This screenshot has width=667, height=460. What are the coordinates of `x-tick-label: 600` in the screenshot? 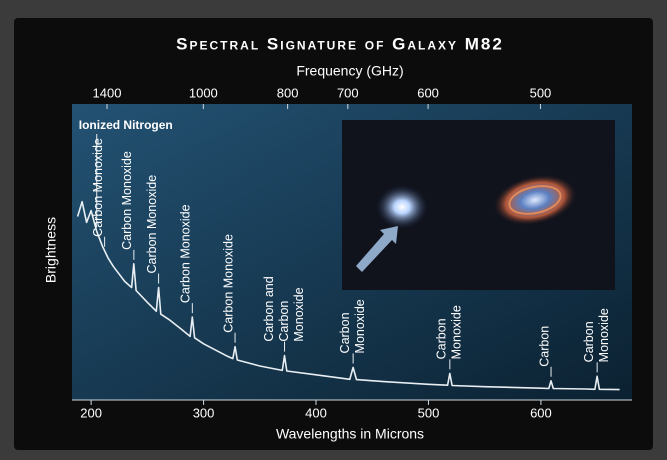 It's located at (541, 412).